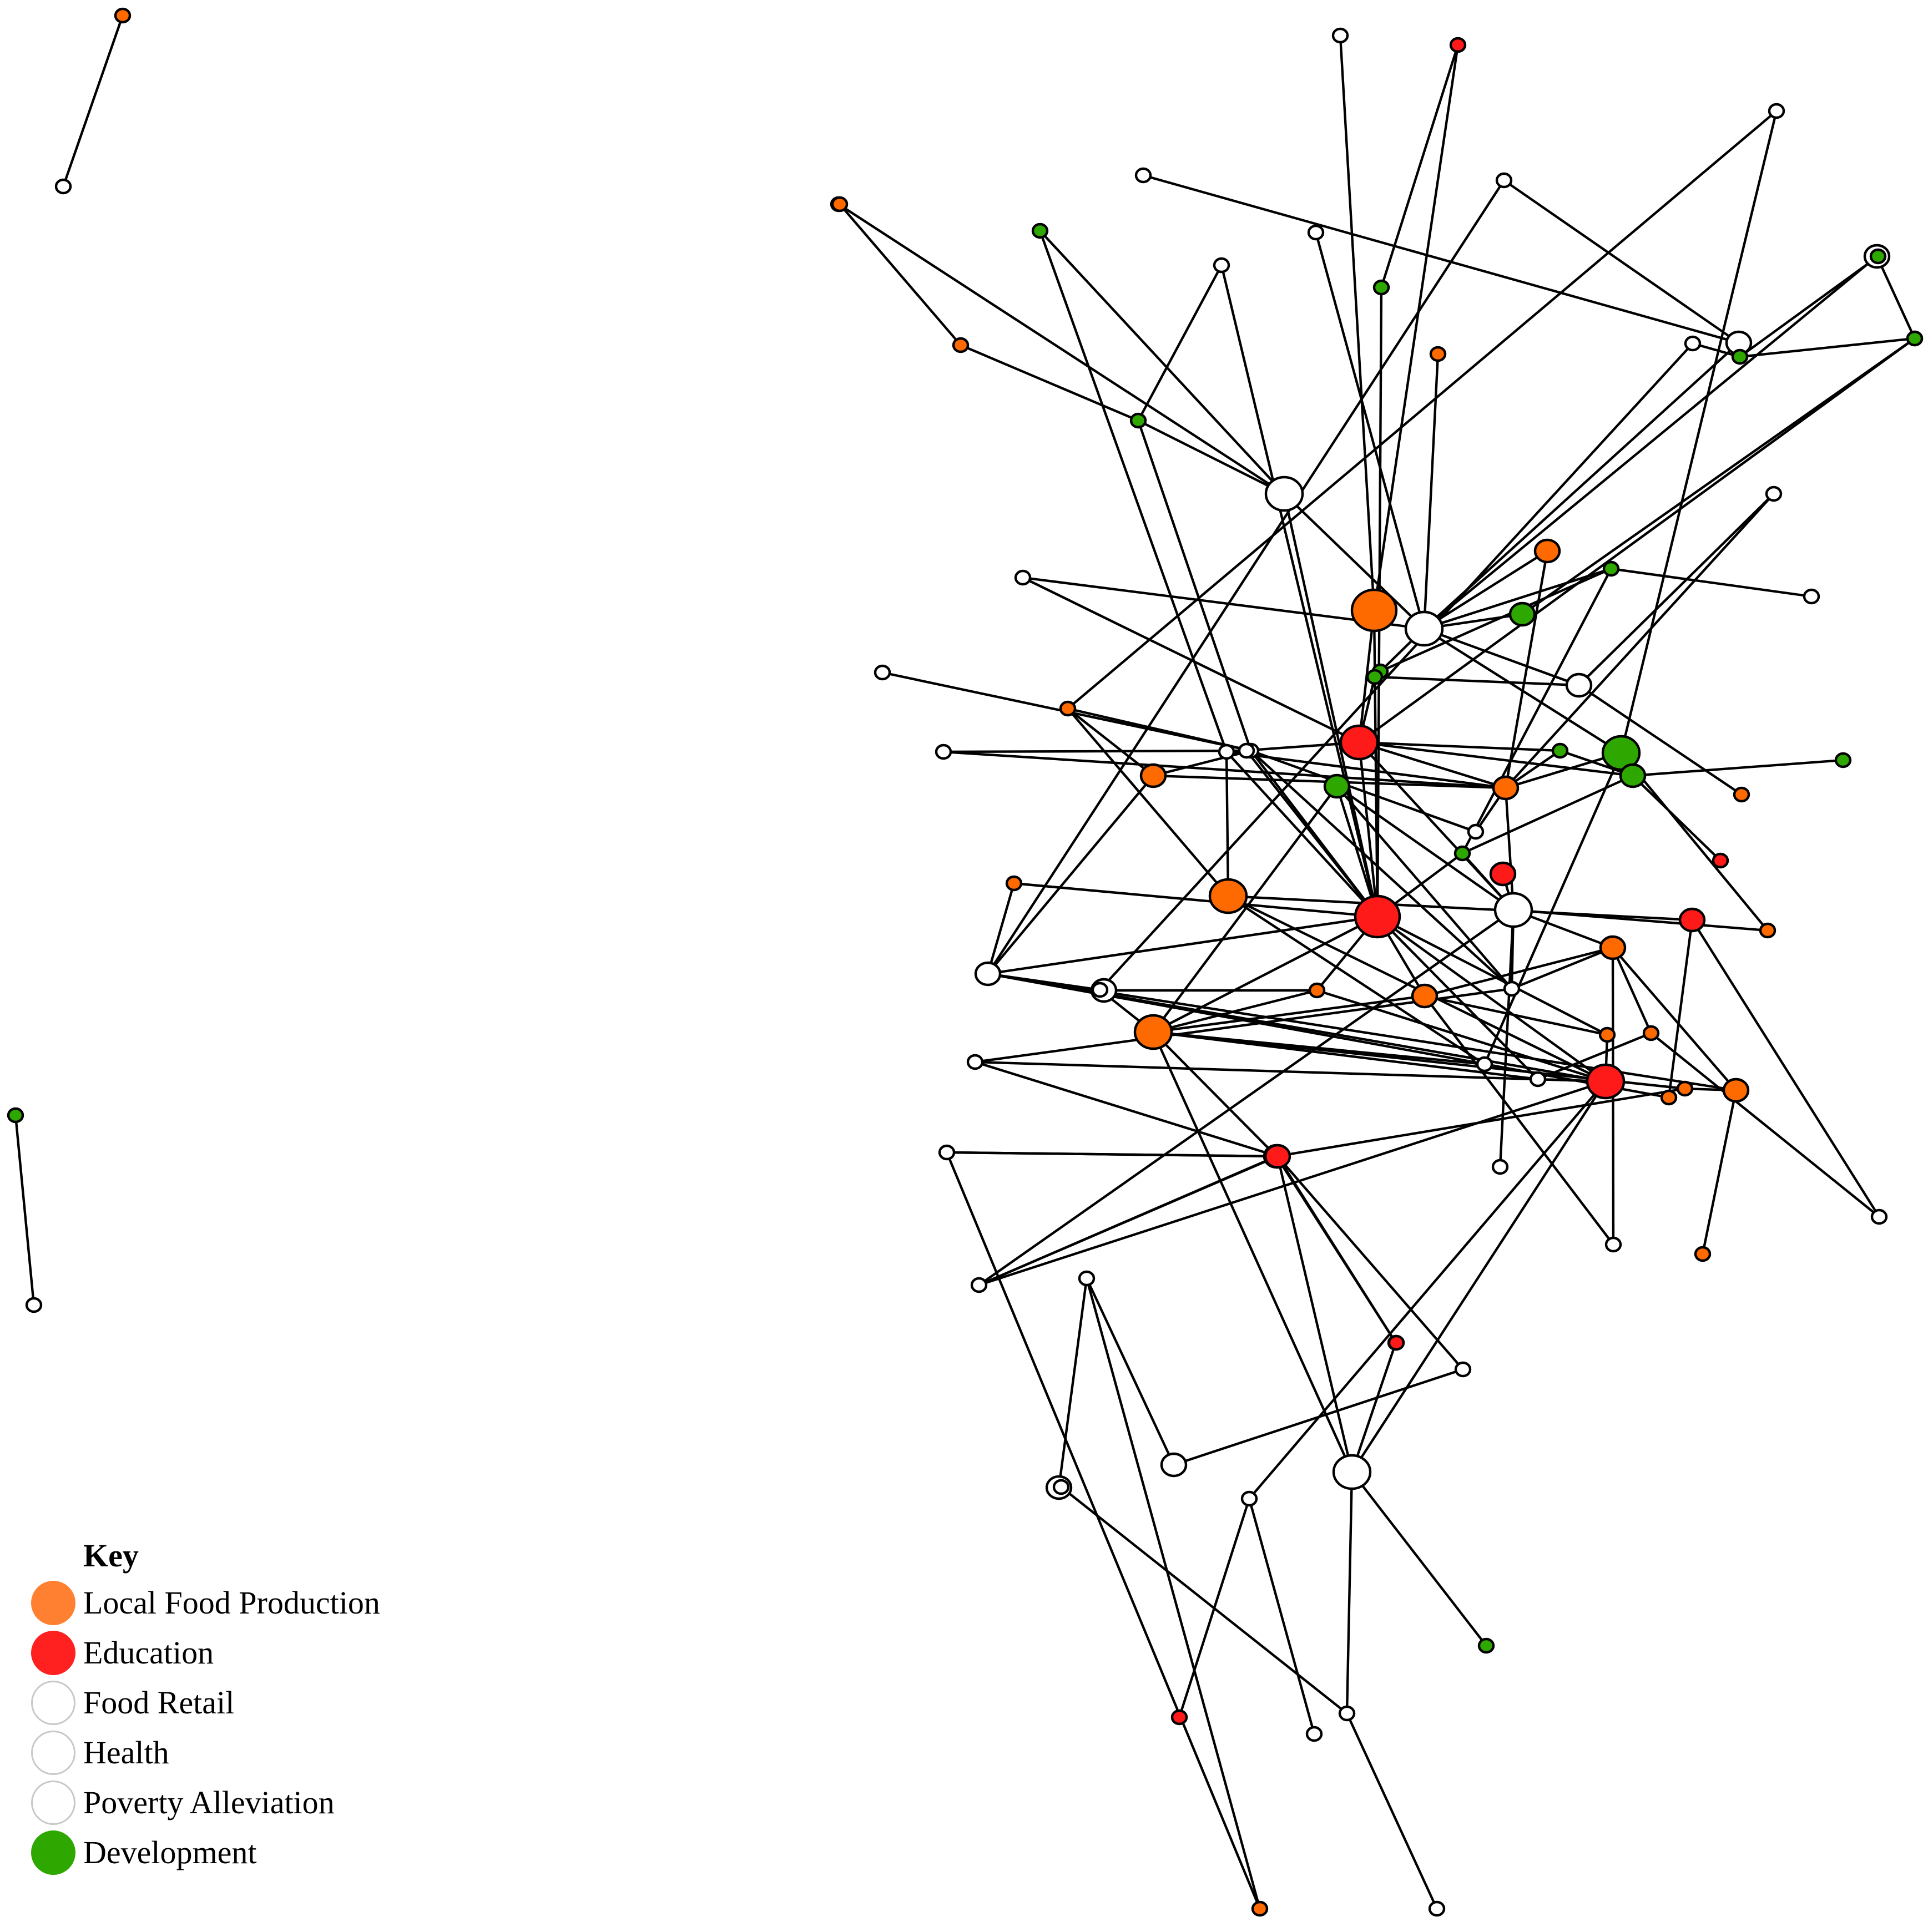 This screenshot has height=1932, width=1928. Describe the element at coordinates (943, 752) in the screenshot. I see `node-c16` at that location.